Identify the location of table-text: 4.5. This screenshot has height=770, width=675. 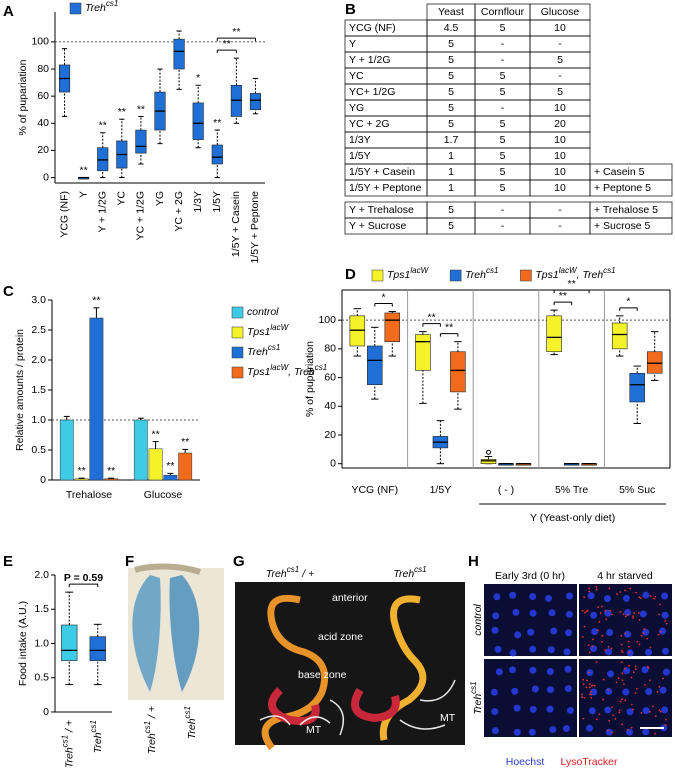
(451, 28).